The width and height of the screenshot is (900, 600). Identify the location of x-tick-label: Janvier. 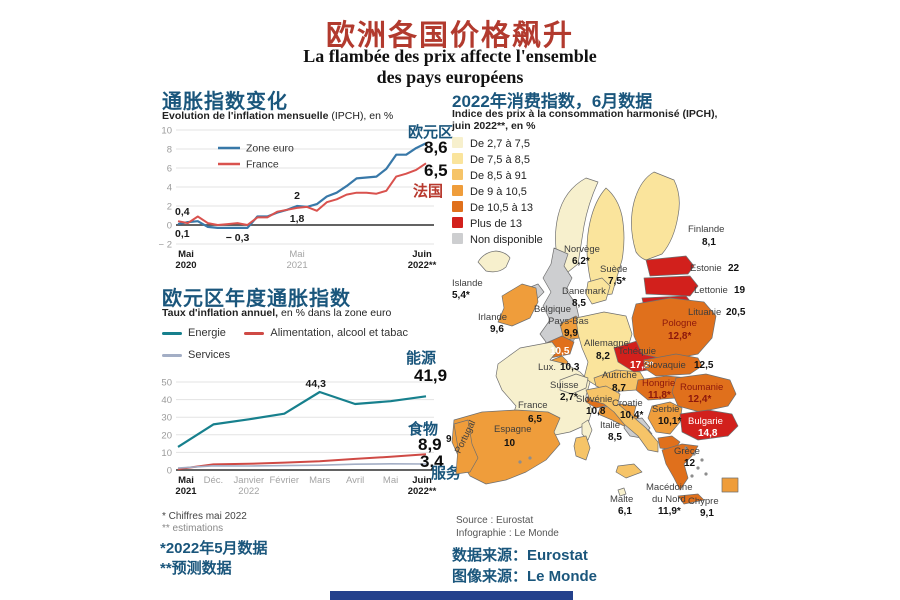
(249, 480).